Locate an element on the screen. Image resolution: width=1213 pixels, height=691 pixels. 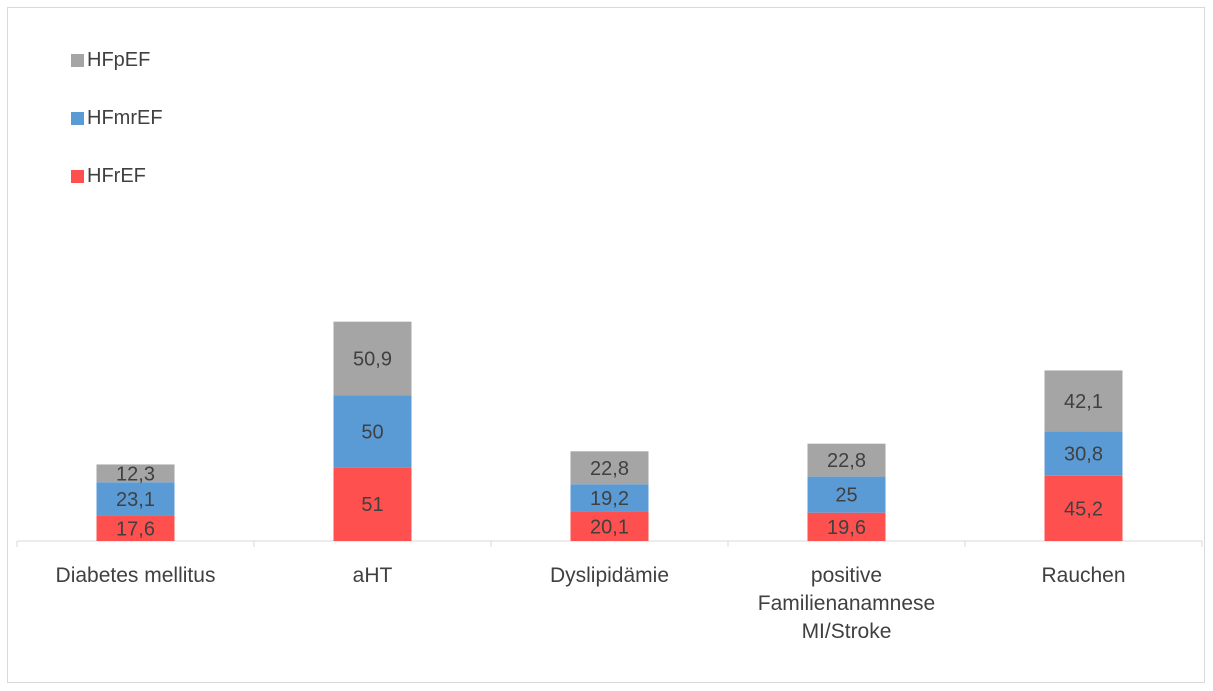
legend-item-hfmref: HFmrEF is located at coordinates (117, 118).